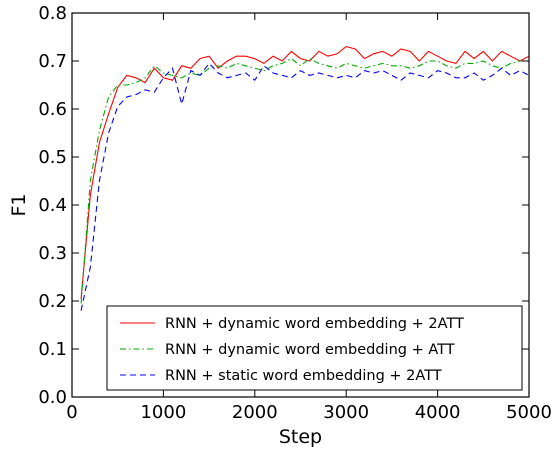 The width and height of the screenshot is (555, 450). I want to click on legend-label-1: RNN + dynamic word embedding + 2ATT, so click(314, 324).